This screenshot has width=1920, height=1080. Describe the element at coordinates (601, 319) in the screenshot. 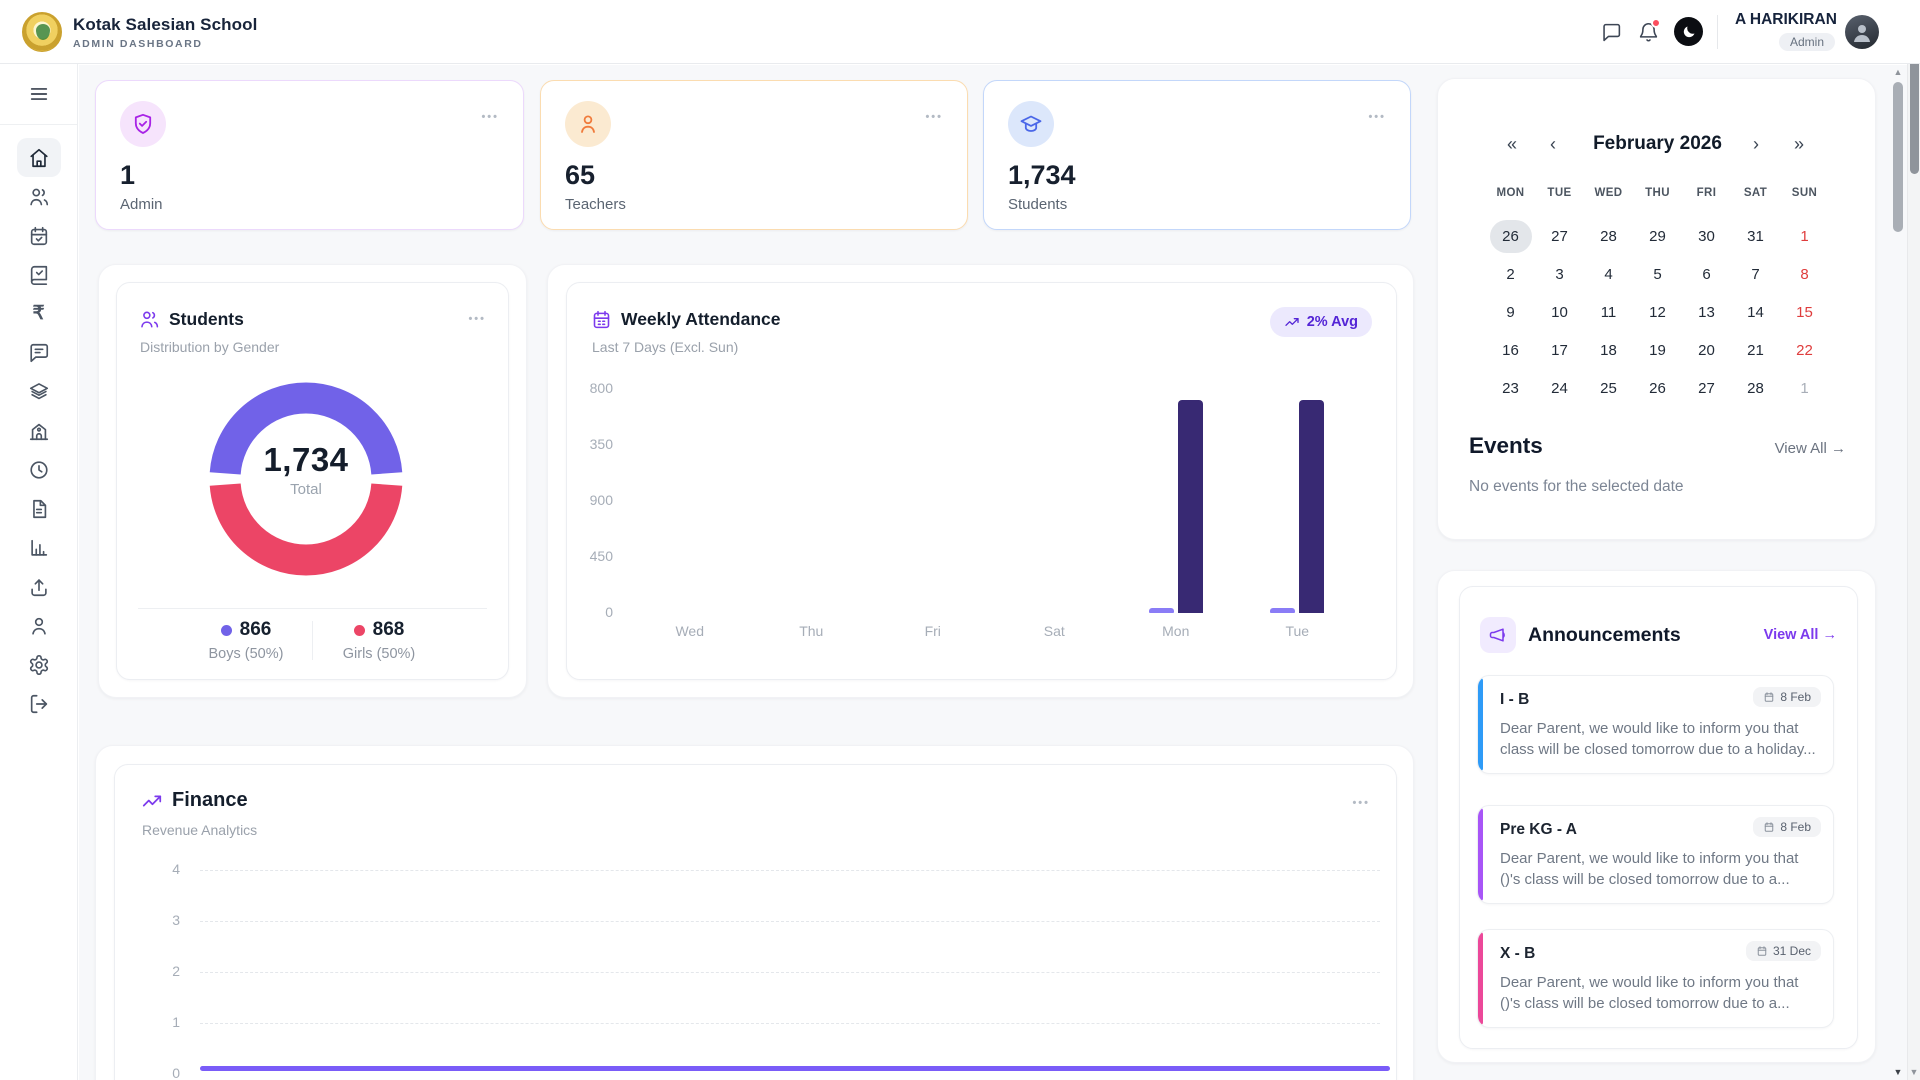

I see `calendar-icon` at that location.